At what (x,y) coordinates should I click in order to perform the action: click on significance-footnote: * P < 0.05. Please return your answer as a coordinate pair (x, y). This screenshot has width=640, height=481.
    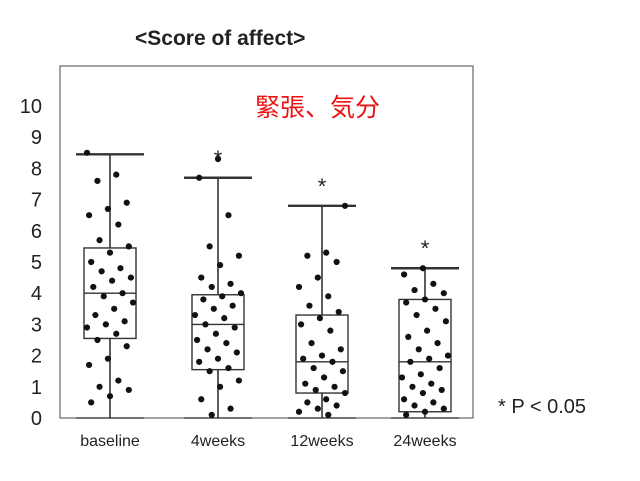
    Looking at the image, I should click on (542, 407).